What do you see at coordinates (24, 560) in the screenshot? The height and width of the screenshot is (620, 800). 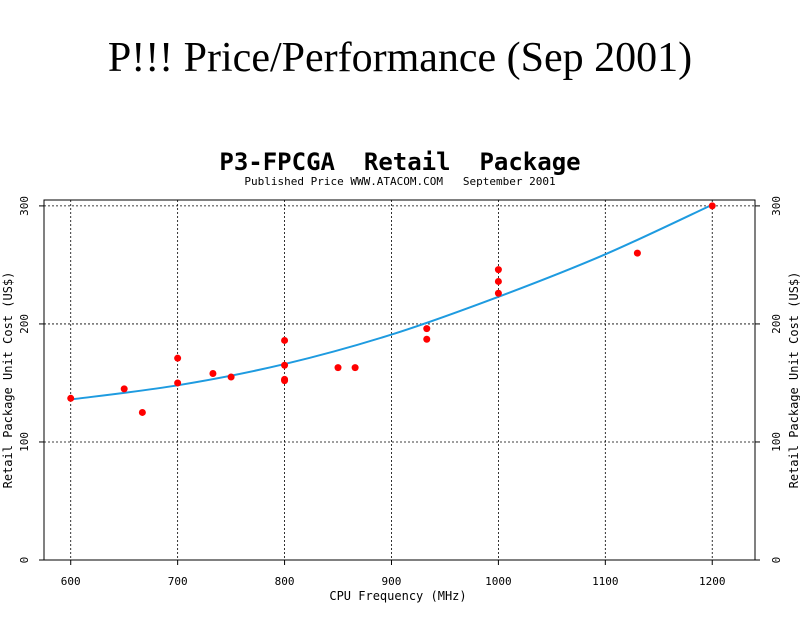 I see `y-tick-label-left: 0` at bounding box center [24, 560].